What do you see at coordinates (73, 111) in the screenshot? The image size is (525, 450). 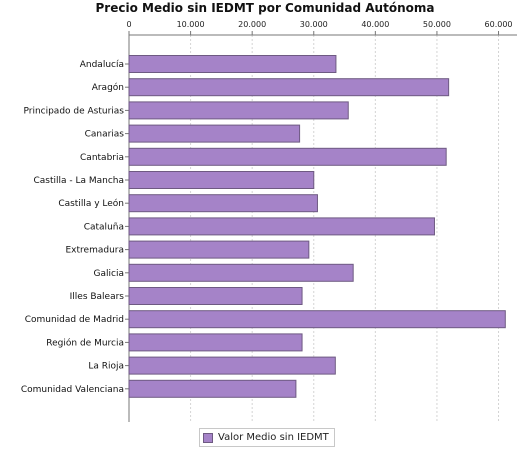 I see `category-label: Principado de Asturias` at bounding box center [73, 111].